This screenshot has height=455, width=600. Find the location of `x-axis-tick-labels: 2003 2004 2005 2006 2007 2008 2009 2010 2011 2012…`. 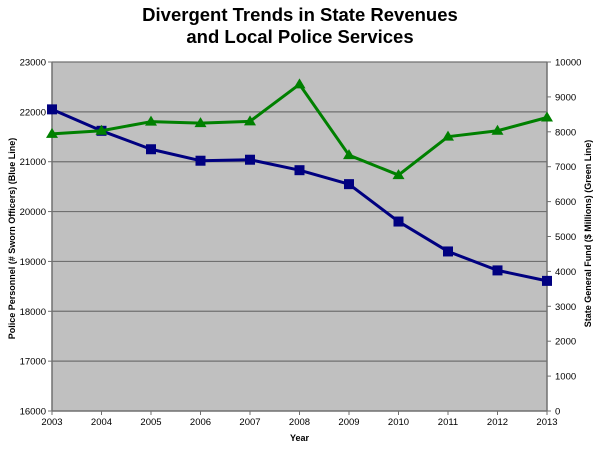

x-axis-tick-labels: 2003 2004 2005 2006 2007 2008 2009 2010 2011 2012… is located at coordinates (299, 419).